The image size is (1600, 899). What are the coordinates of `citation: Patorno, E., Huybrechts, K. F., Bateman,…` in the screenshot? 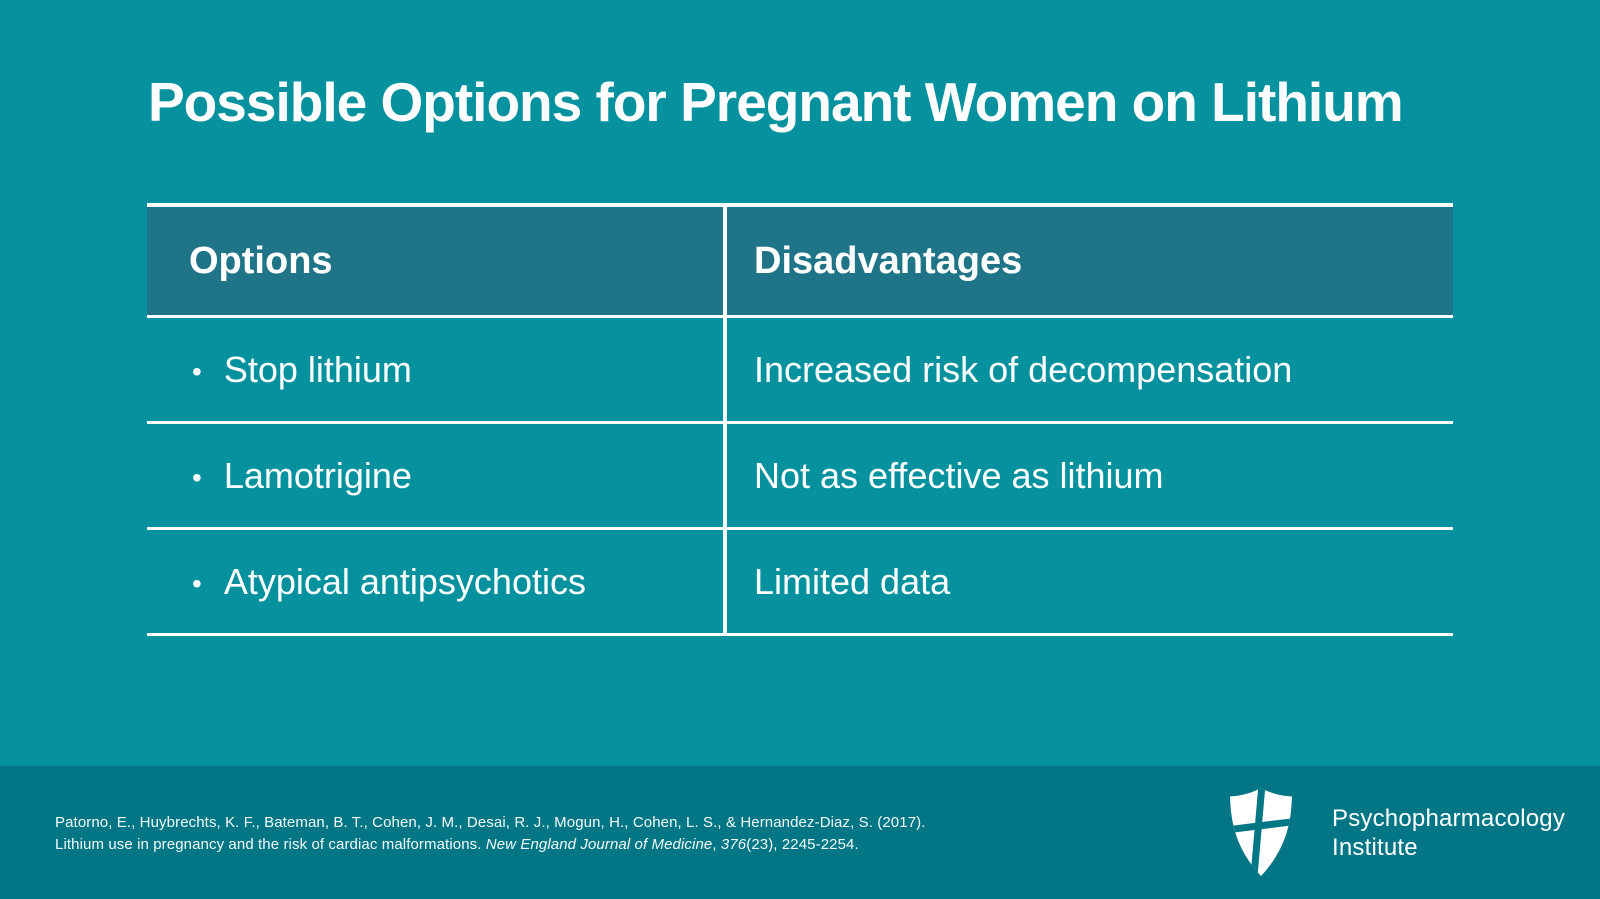 It's located at (490, 834).